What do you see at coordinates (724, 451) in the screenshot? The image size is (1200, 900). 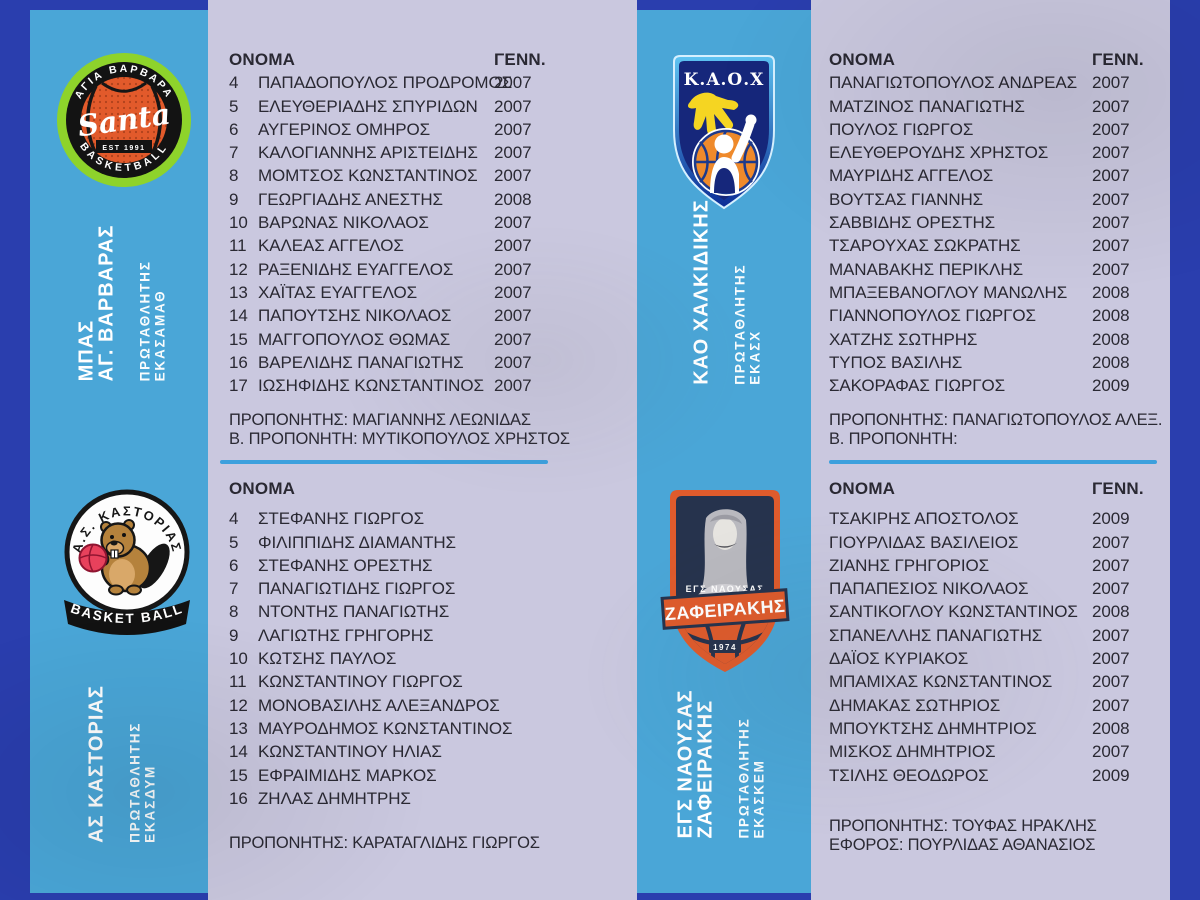 I see `right-team-column-background` at bounding box center [724, 451].